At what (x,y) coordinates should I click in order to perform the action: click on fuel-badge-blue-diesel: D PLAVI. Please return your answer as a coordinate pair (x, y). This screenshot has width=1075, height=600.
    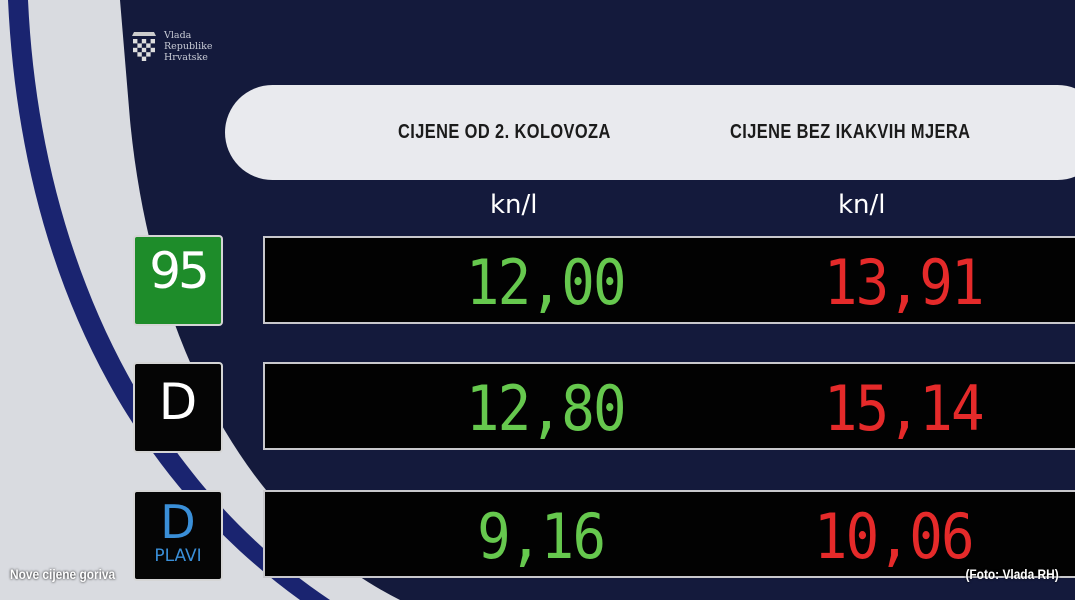
    Looking at the image, I should click on (178, 535).